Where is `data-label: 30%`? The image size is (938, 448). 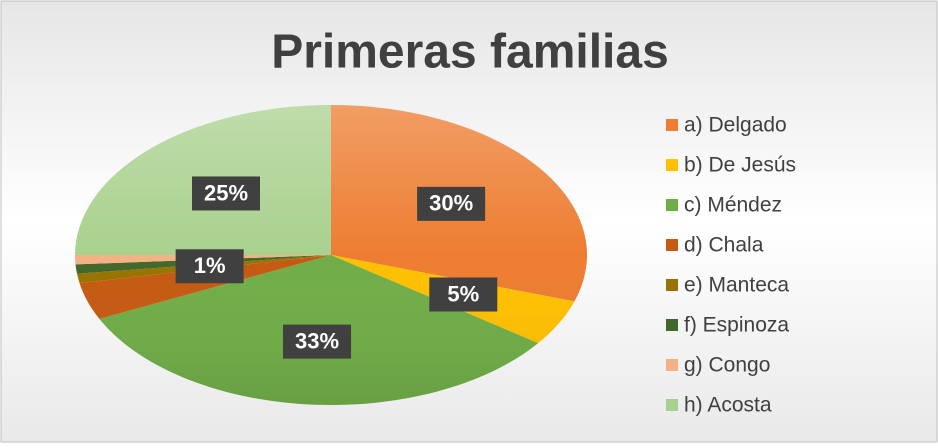
data-label: 30% is located at coordinates (451, 203).